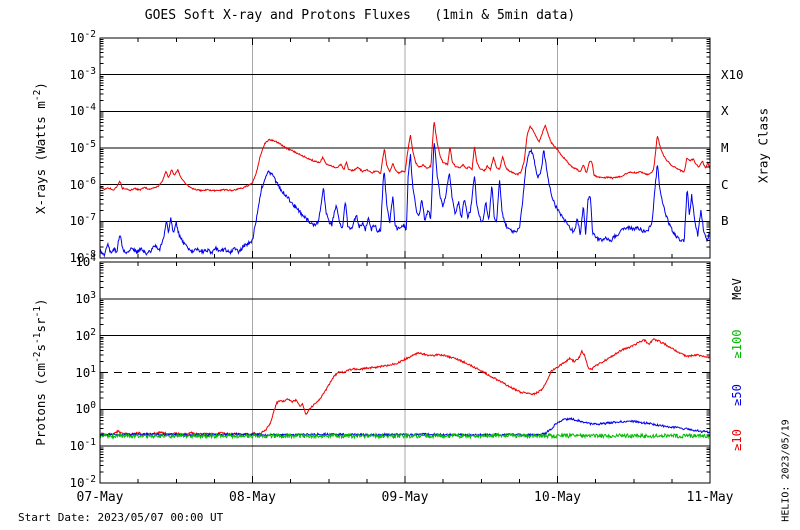 This screenshot has width=800, height=530. What do you see at coordinates (405, 157) in the screenshot?
I see `xray-long-series` at bounding box center [405, 157].